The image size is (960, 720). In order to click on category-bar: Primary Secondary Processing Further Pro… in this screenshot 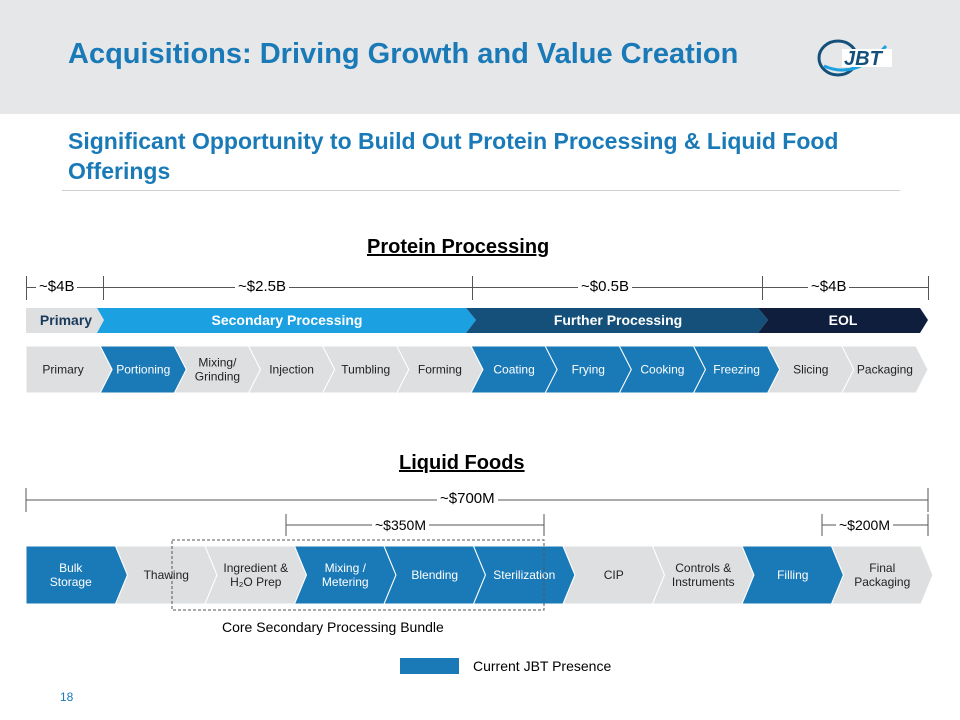, I will do `click(477, 320)`.